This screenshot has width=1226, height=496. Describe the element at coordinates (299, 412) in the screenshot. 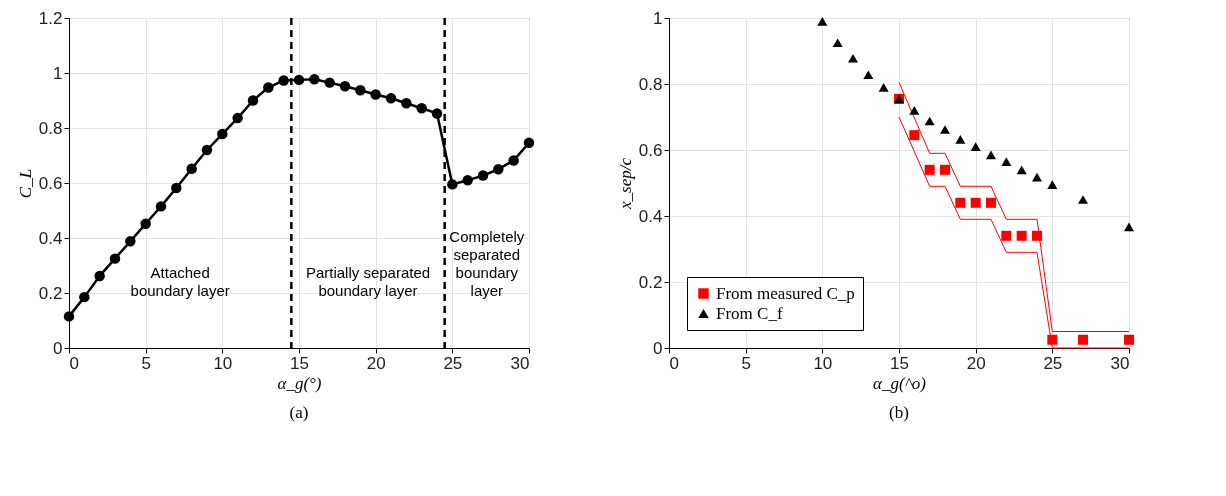

I see `text: (a)` at that location.